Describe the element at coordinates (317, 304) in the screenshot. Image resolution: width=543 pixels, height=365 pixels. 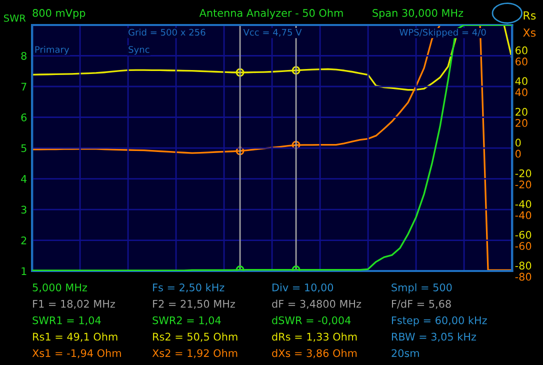
I see `text: dF = 3,4800 MHz` at that location.